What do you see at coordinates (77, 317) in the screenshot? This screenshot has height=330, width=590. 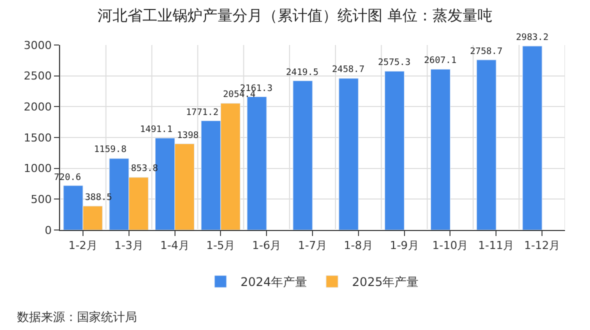 I see `source-note: 数据来源：国家统计局` at bounding box center [77, 317].